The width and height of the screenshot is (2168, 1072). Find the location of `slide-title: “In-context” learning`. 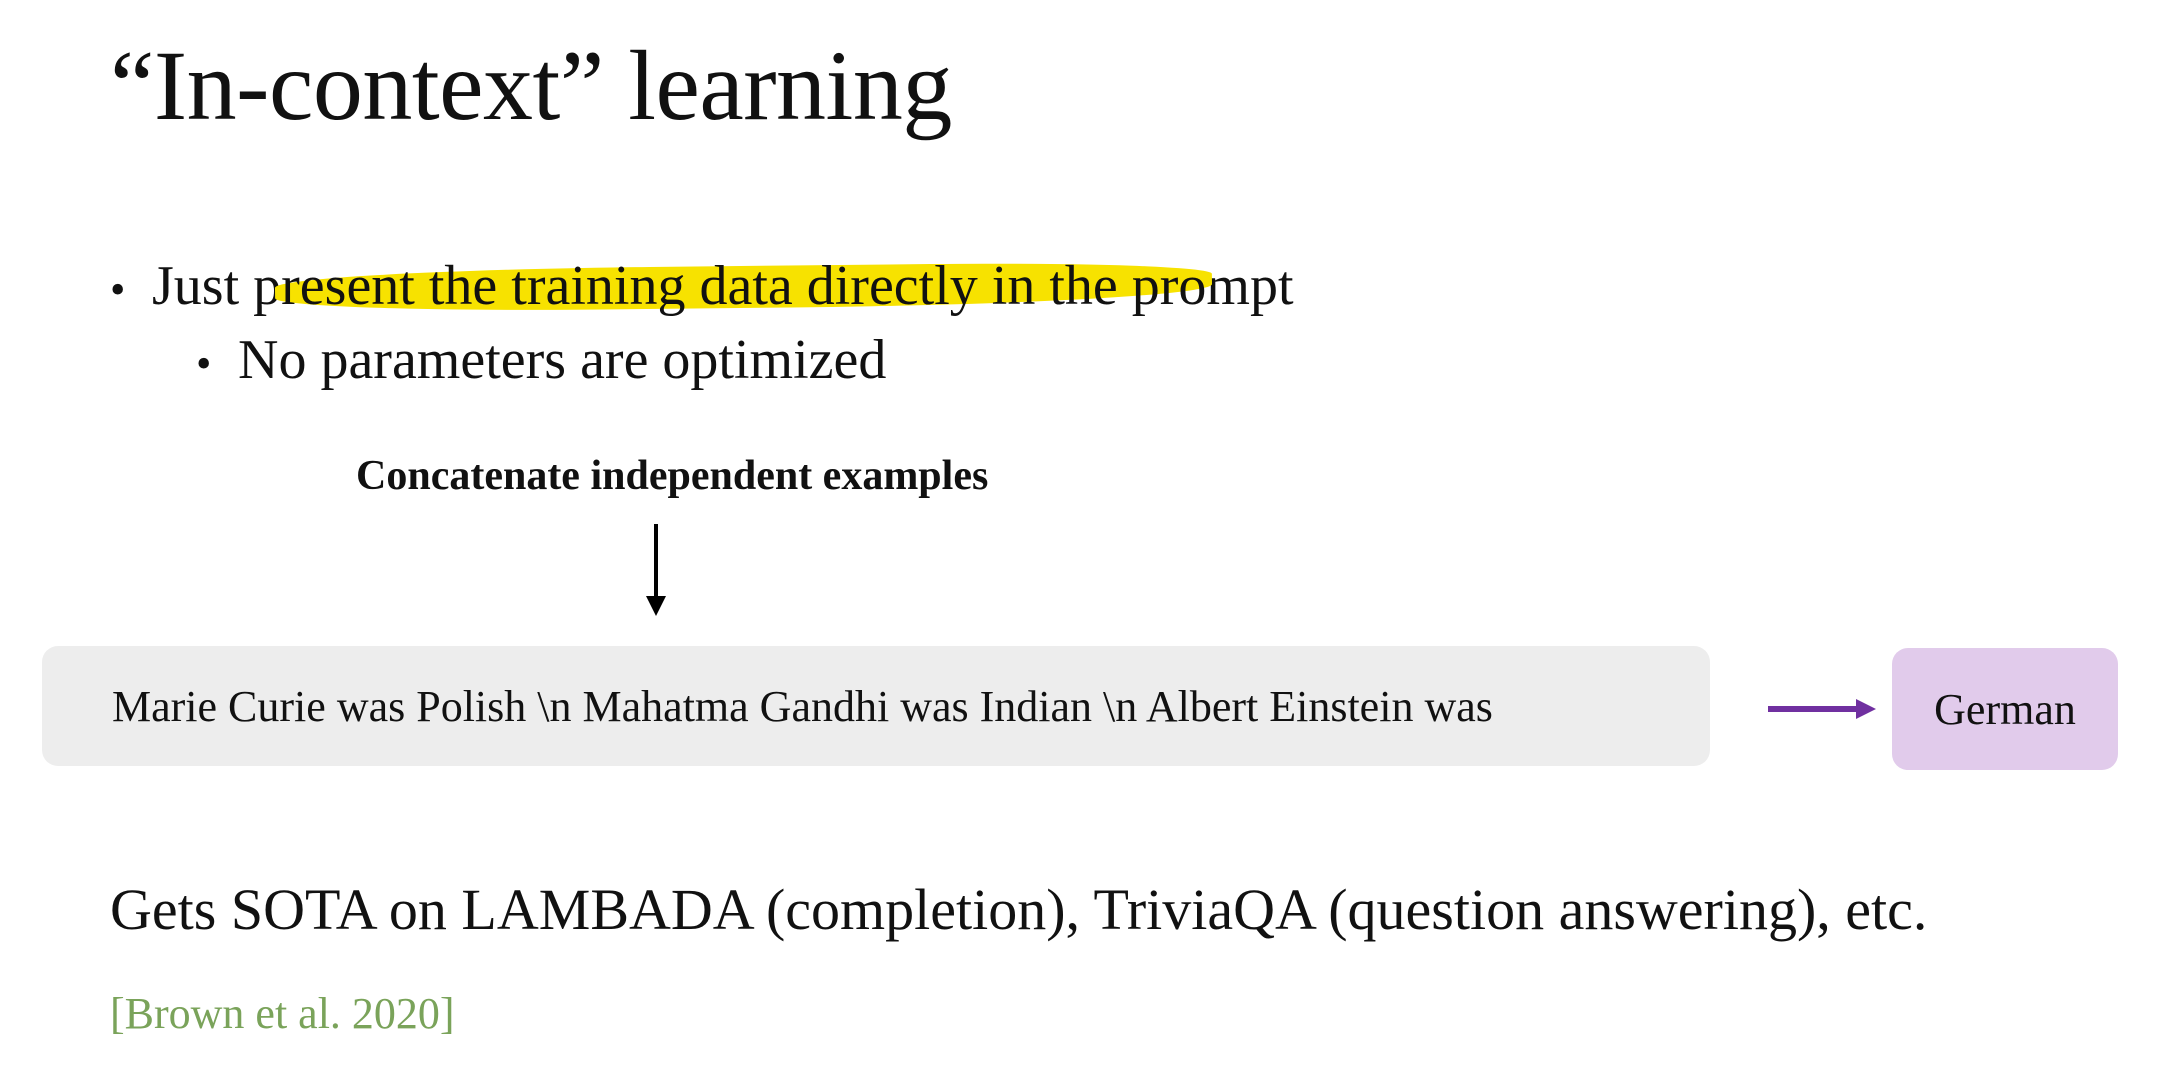

slide-title: “In-context” learning is located at coordinates (531, 85).